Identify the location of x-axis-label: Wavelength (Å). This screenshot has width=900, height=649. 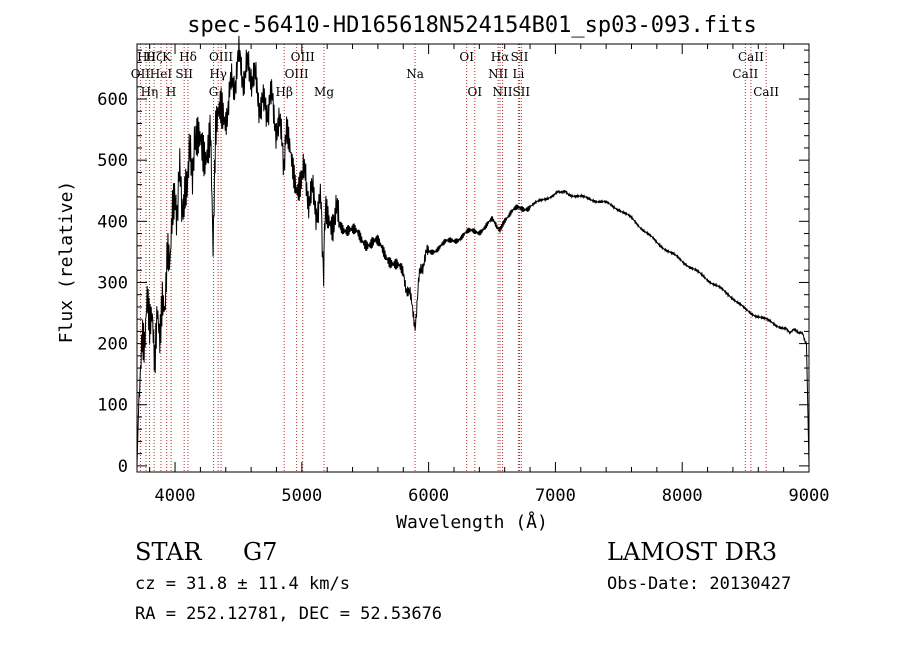
(472, 522).